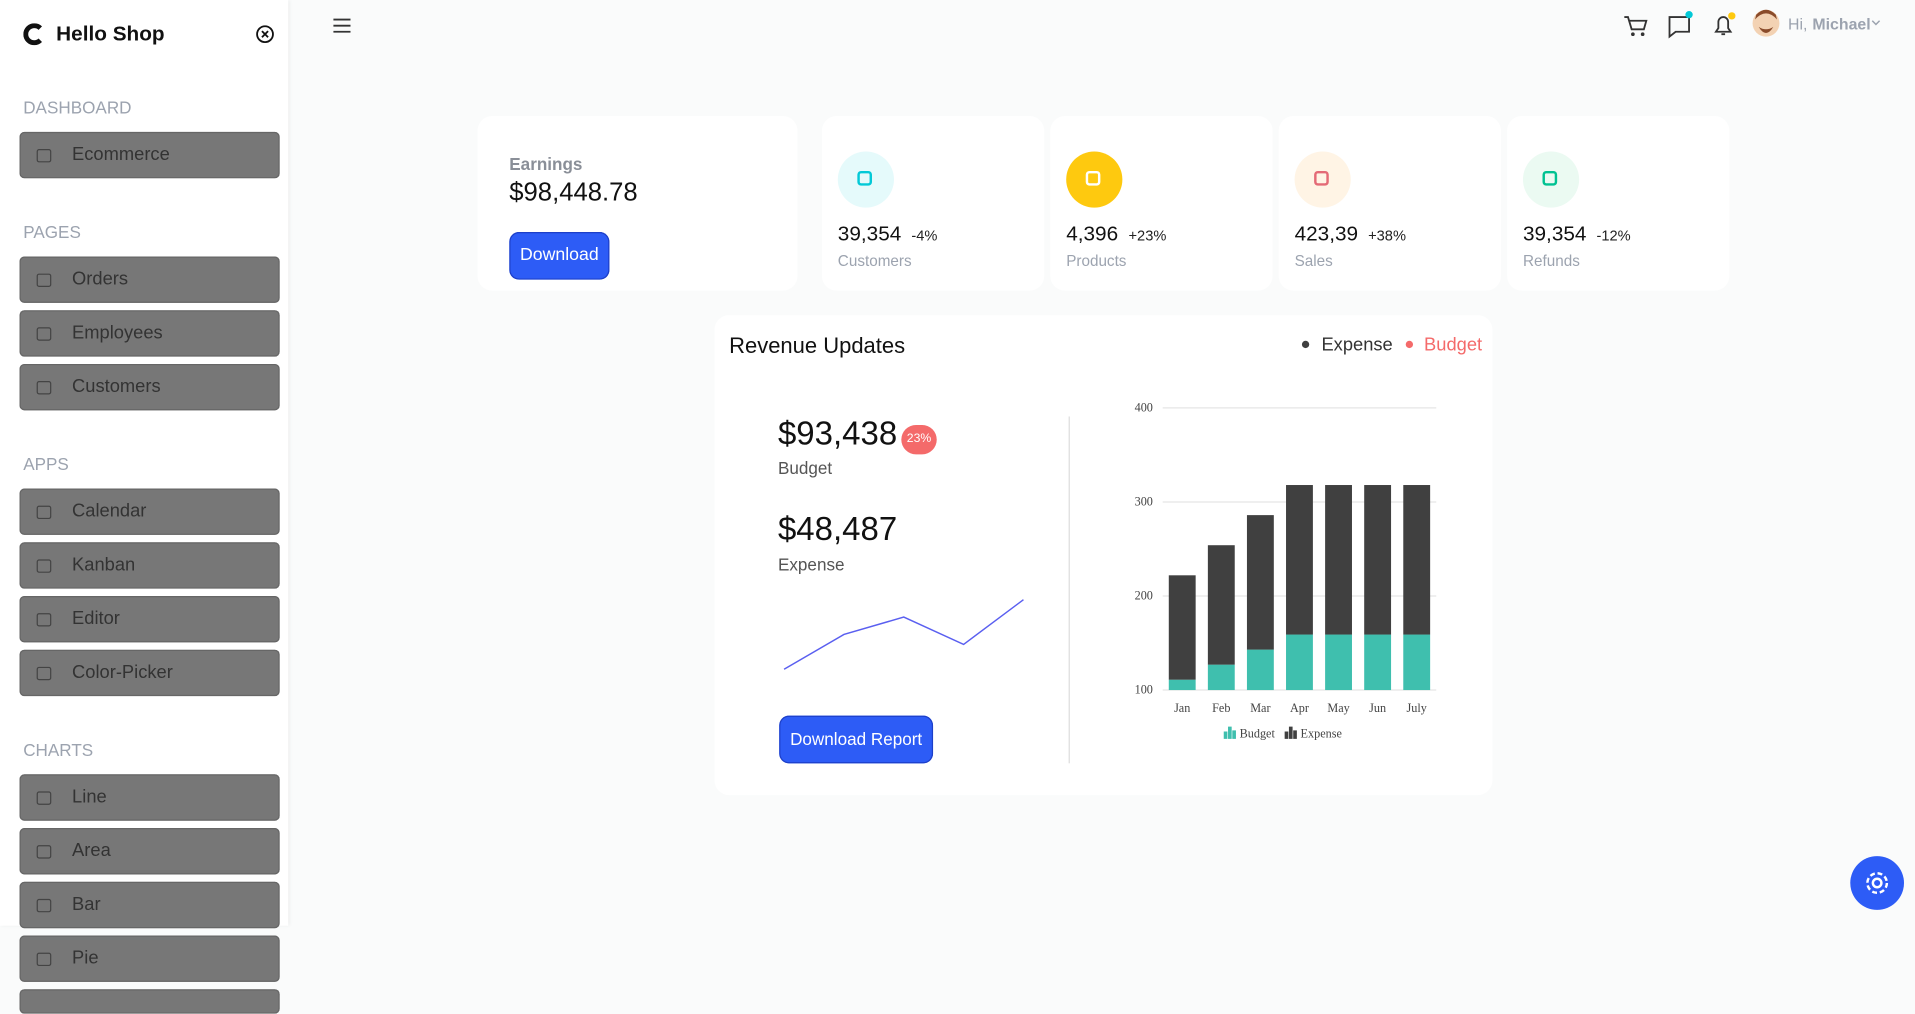 This screenshot has width=1915, height=1014. Describe the element at coordinates (837, 529) in the screenshot. I see `expense-amount: $48,487` at that location.